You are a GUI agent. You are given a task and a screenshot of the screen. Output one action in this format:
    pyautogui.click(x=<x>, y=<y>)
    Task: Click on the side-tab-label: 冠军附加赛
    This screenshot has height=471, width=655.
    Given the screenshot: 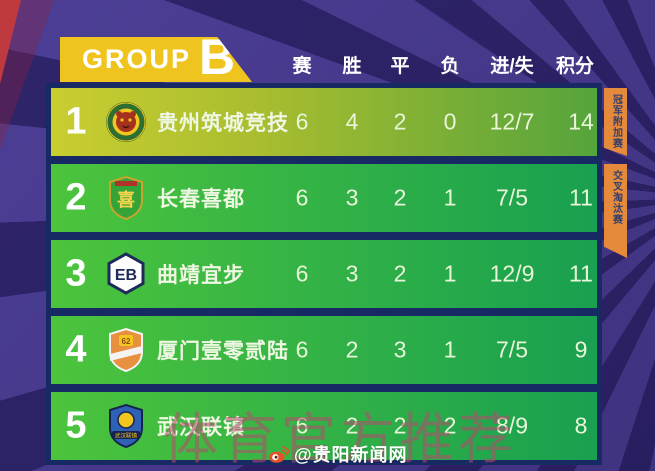 What is the action you would take?
    pyautogui.click(x=616, y=121)
    